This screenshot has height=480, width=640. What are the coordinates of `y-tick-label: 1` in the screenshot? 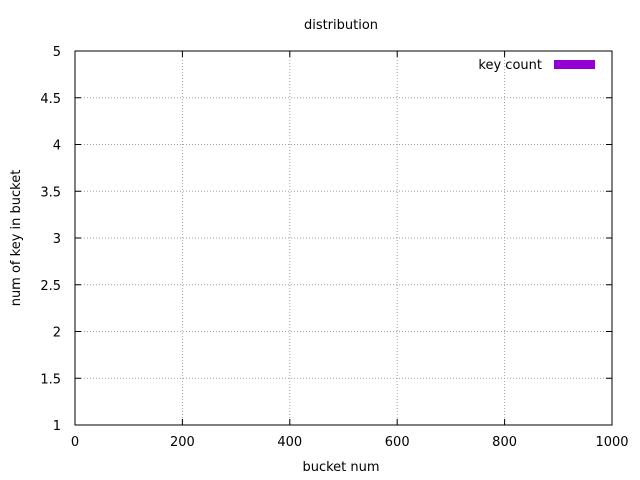 It's located at (57, 426).